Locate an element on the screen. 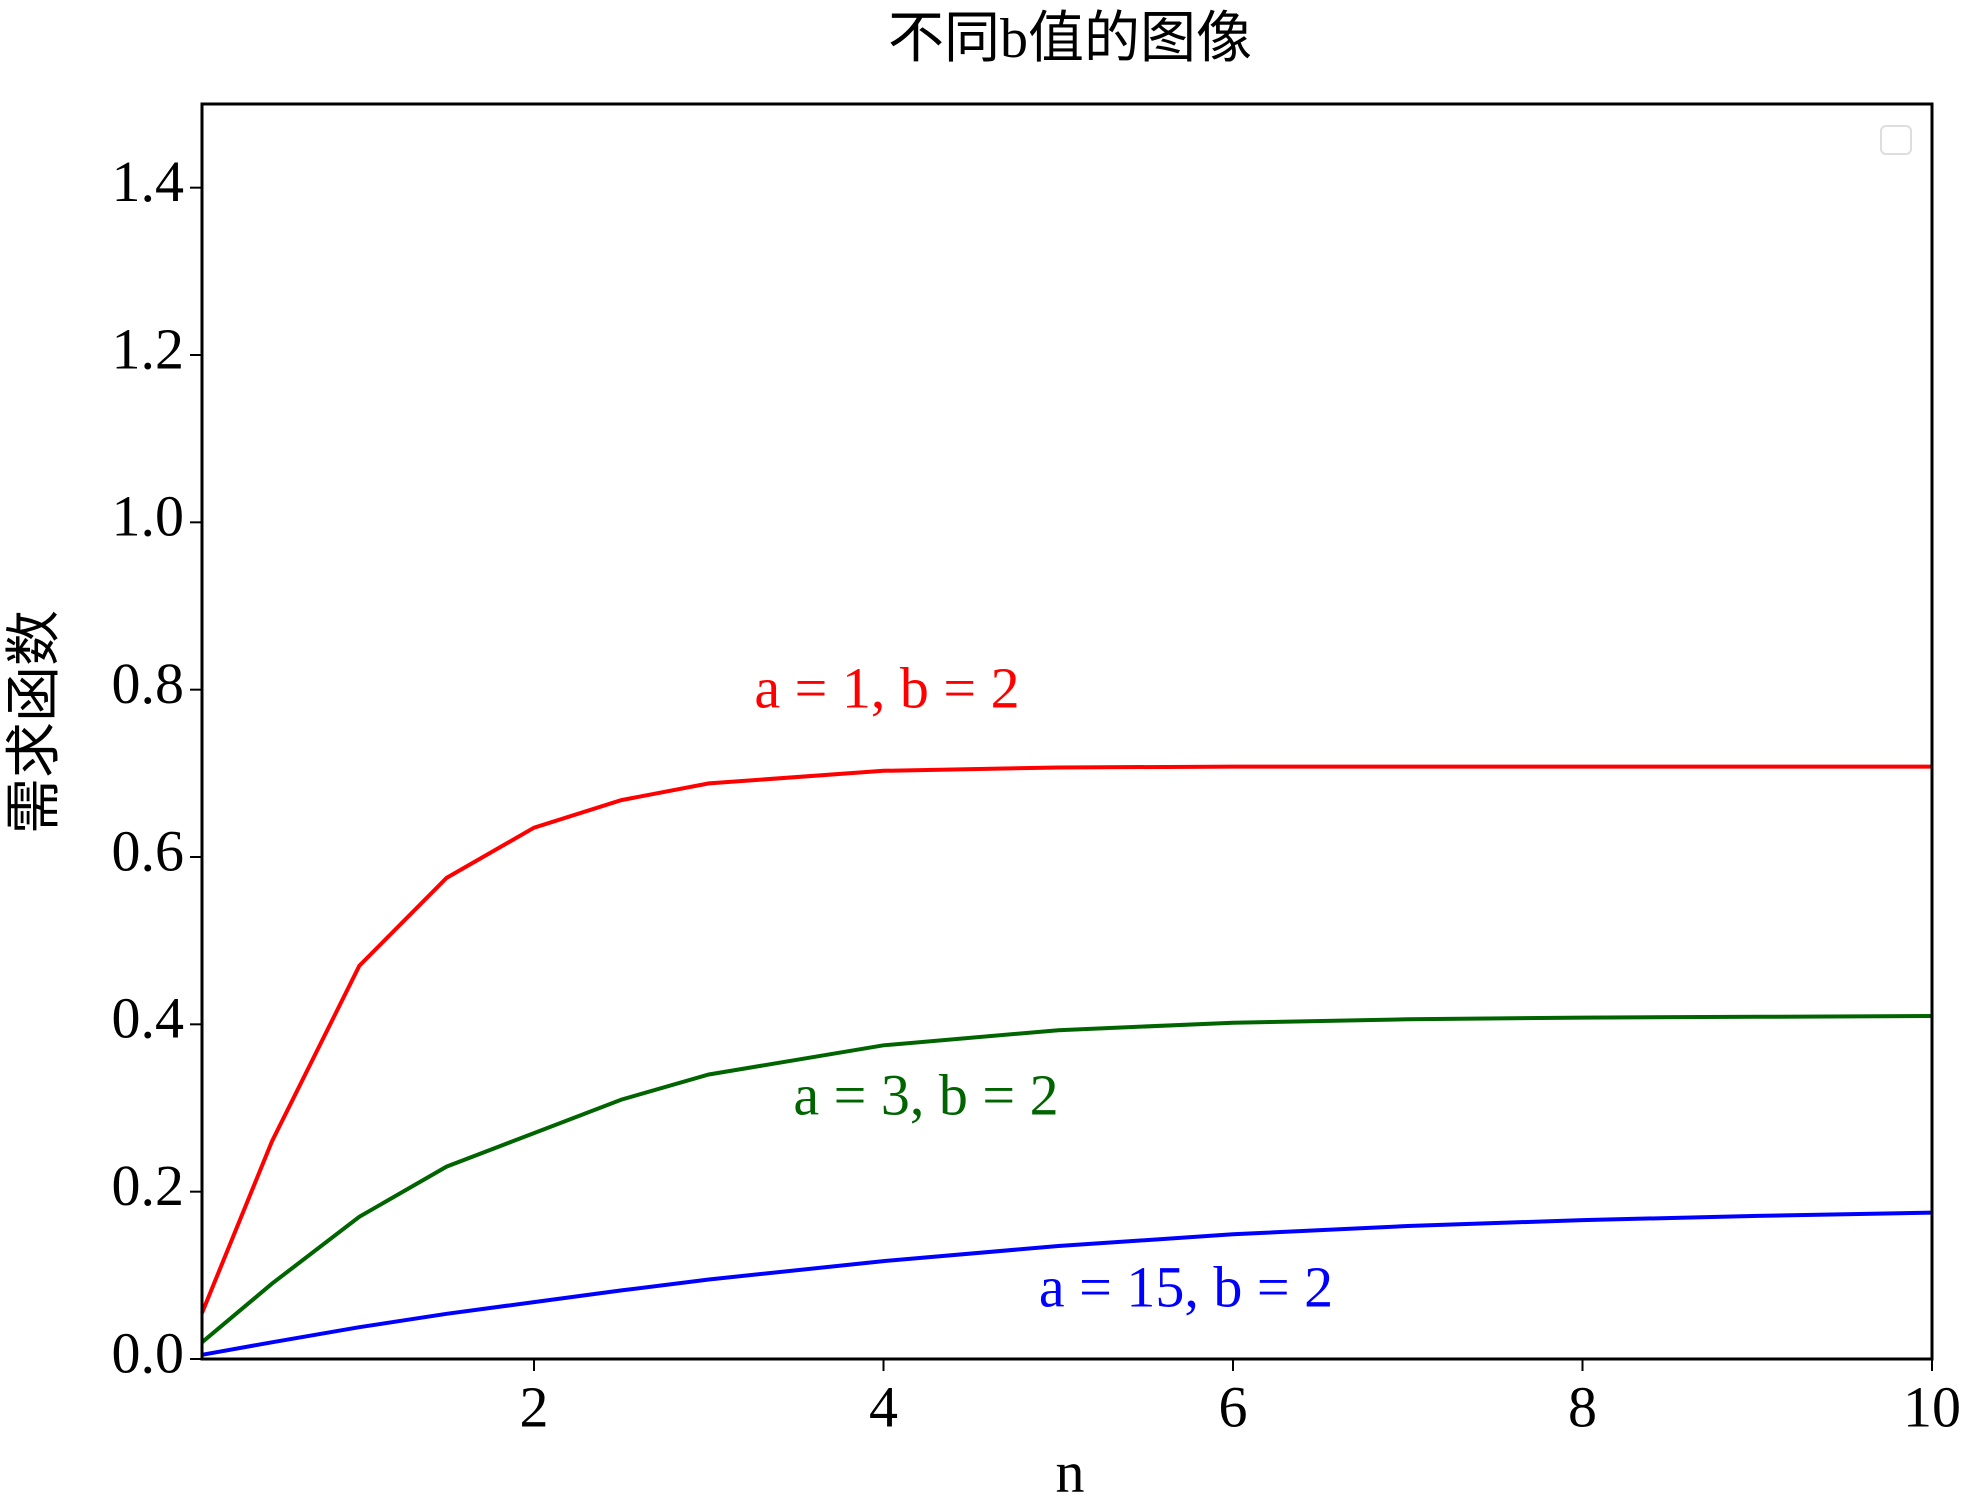 The height and width of the screenshot is (1506, 1969). x-tick-label: 2 is located at coordinates (534, 1406).